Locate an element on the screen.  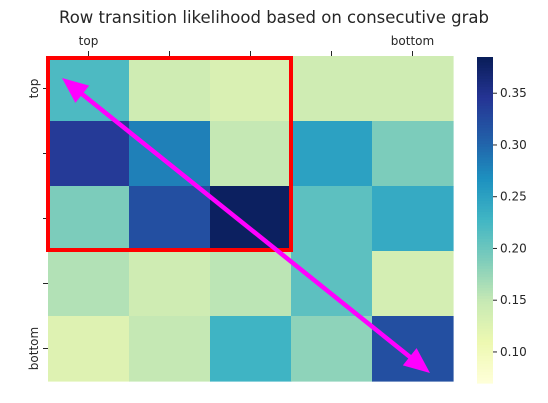
y-tick-label: bottom is located at coordinates (34, 348).